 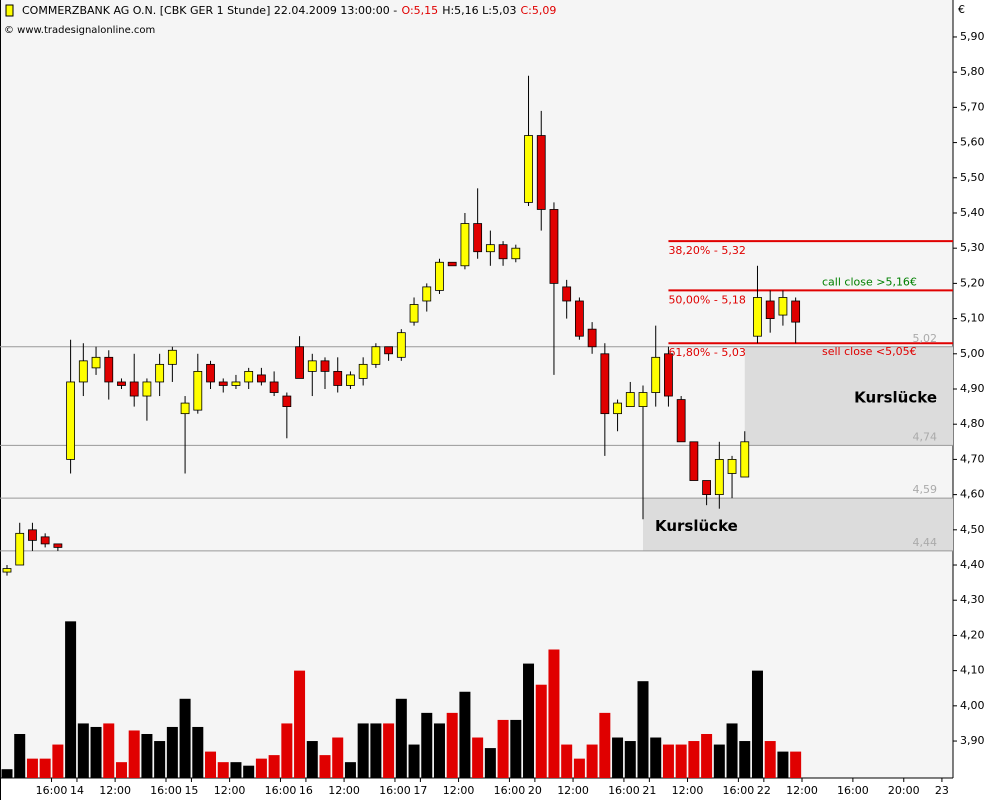 What do you see at coordinates (972, 353) in the screenshot?
I see `y-tick-label: 5,00` at bounding box center [972, 353].